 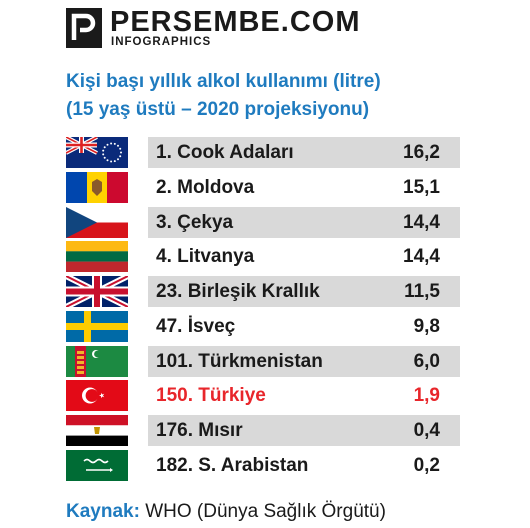 I want to click on table-row: 176. Mısır 0,4, so click(x=264, y=430).